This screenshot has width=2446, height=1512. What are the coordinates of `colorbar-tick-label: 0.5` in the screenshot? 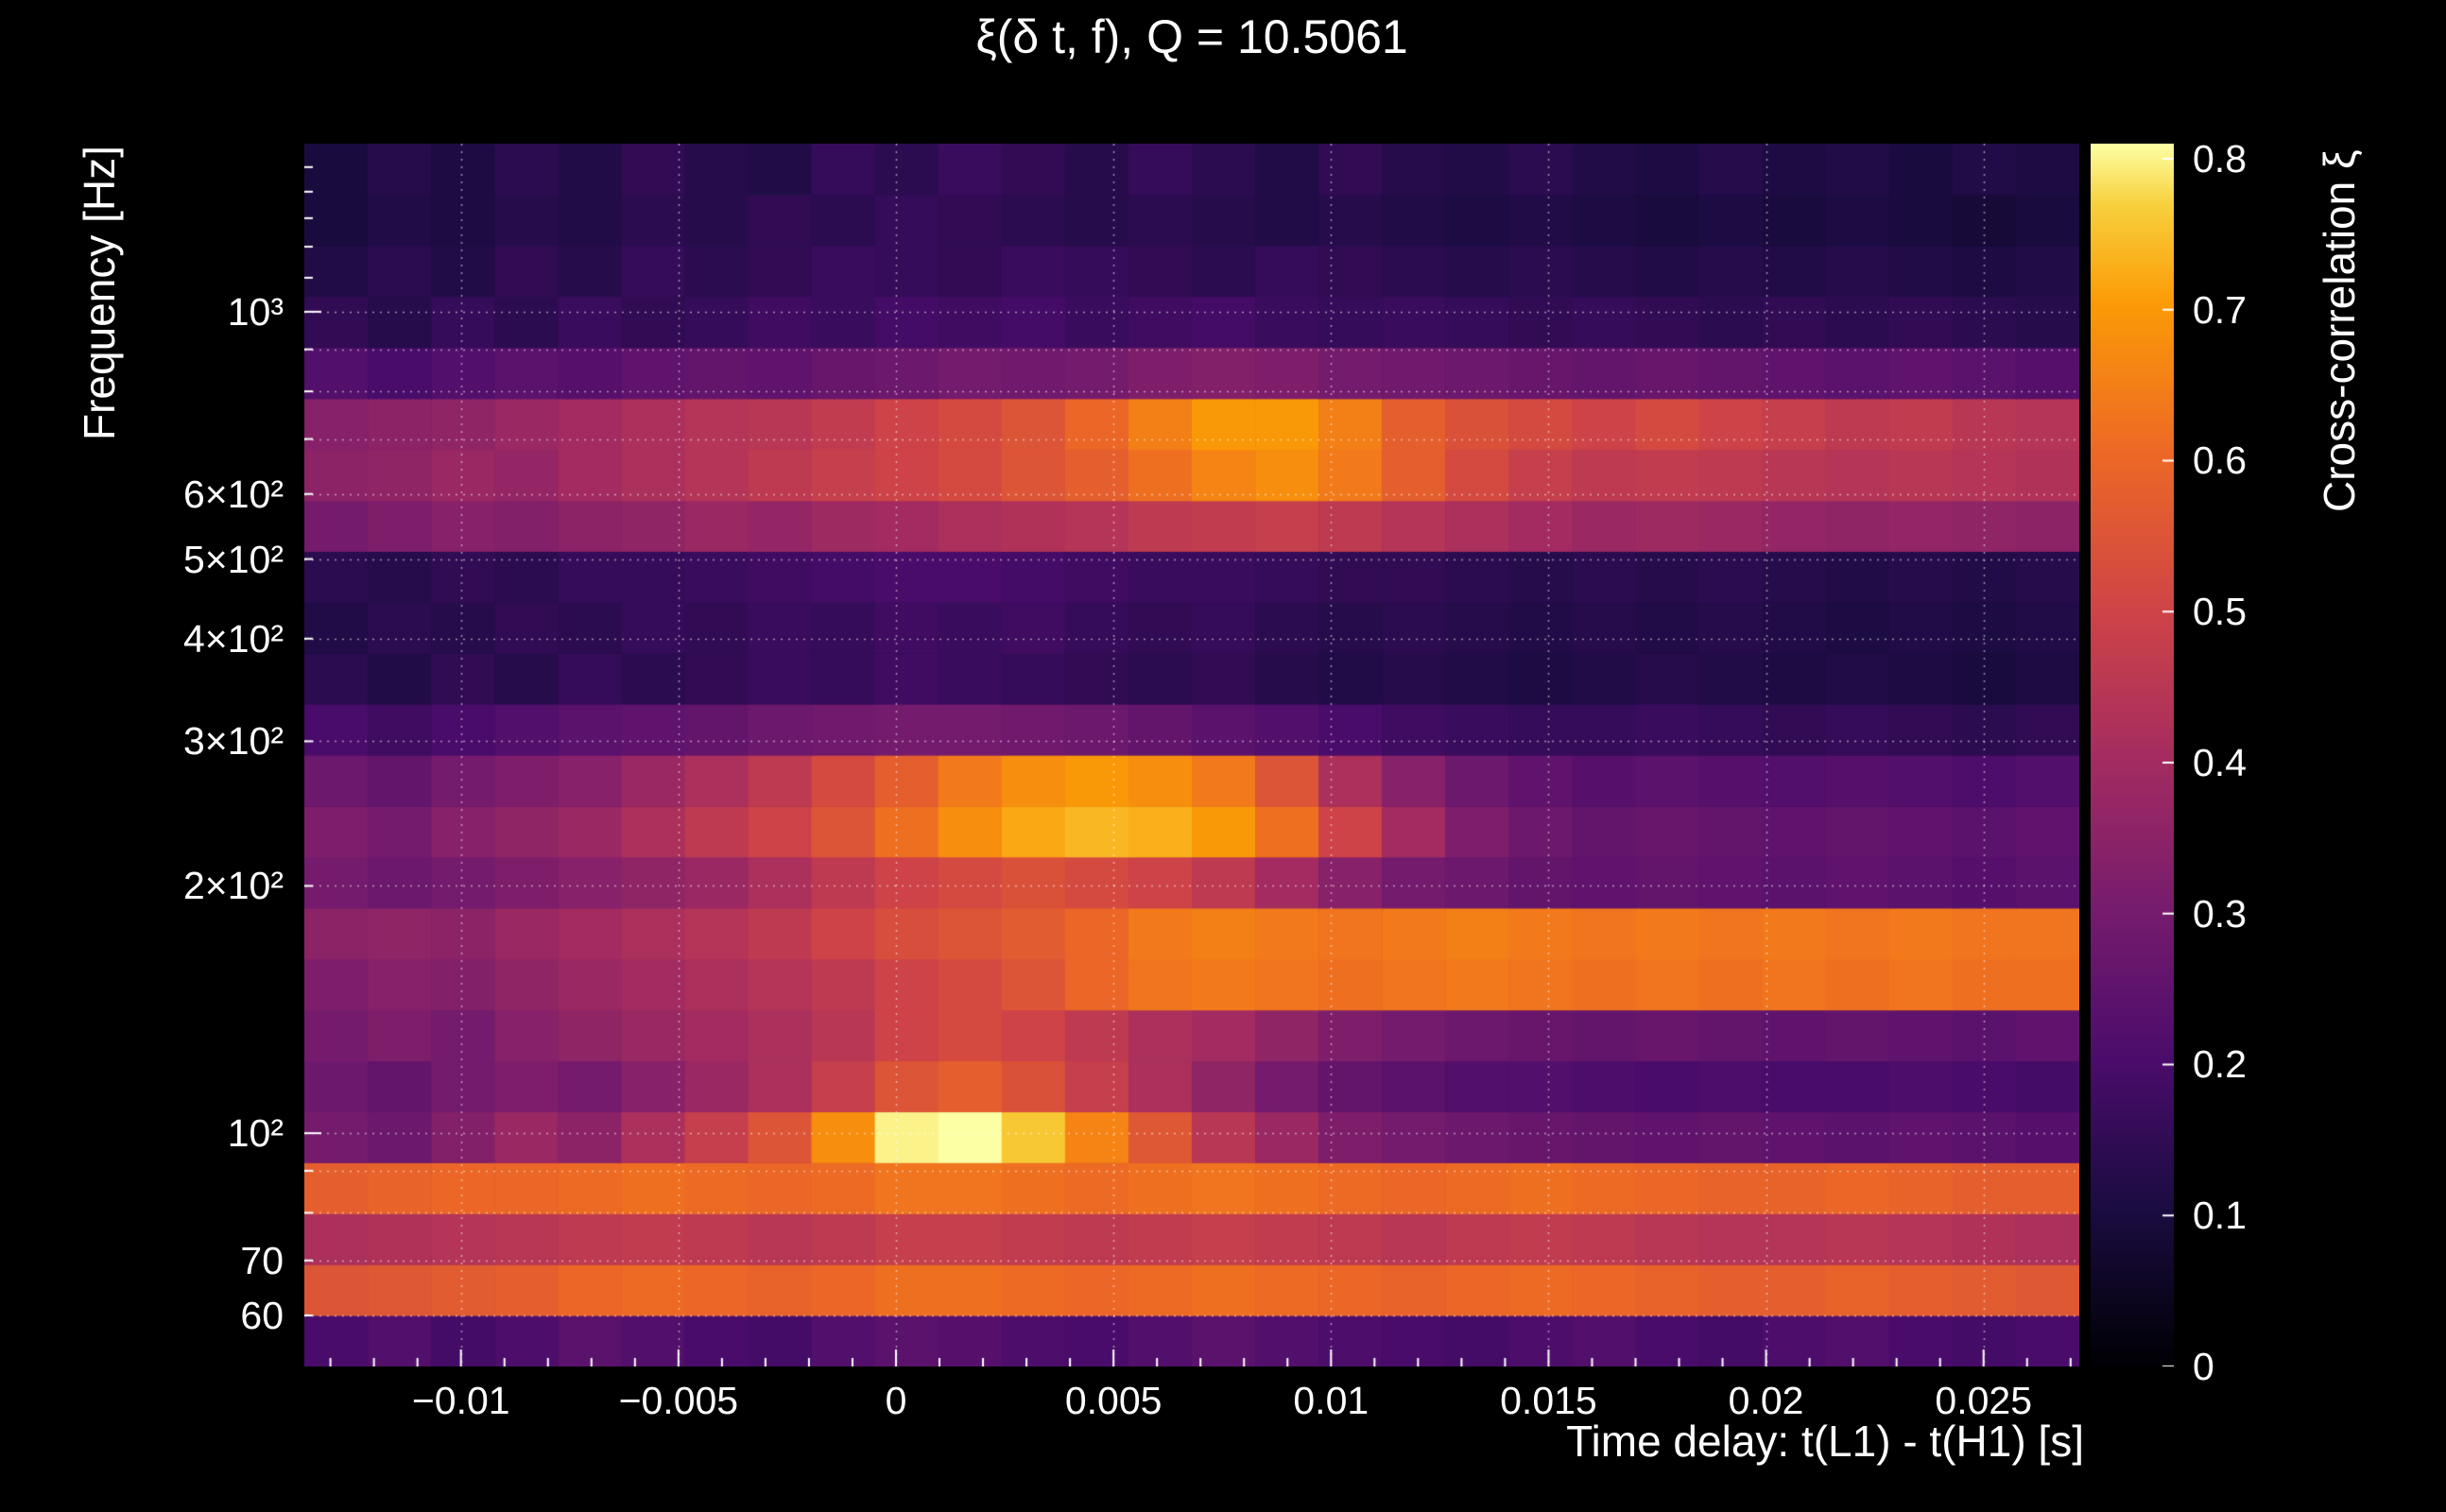 It's located at (2220, 612).